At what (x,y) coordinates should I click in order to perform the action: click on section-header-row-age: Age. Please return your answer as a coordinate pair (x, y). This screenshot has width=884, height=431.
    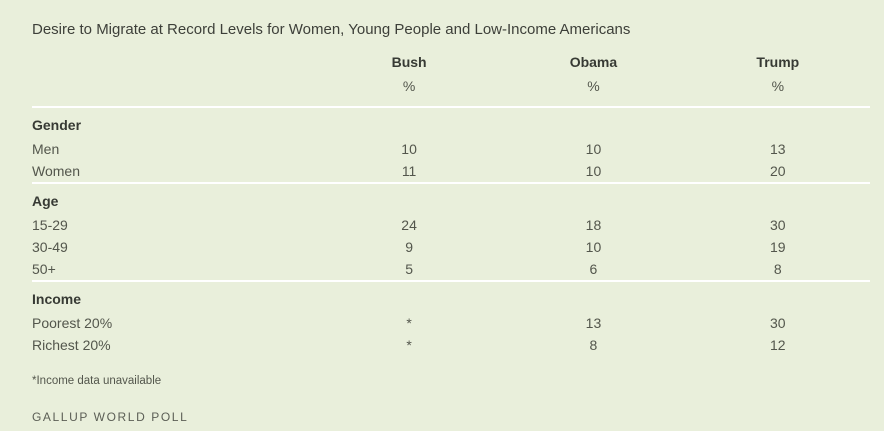
    Looking at the image, I should click on (451, 198).